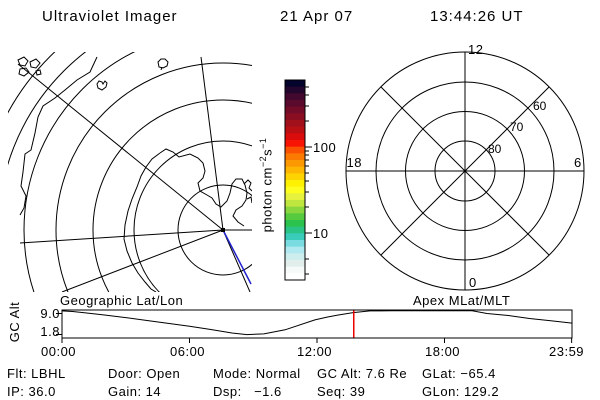 This screenshot has height=400, width=600. What do you see at coordinates (50, 313) in the screenshot?
I see `strip-ytick-9: 9.0` at bounding box center [50, 313].